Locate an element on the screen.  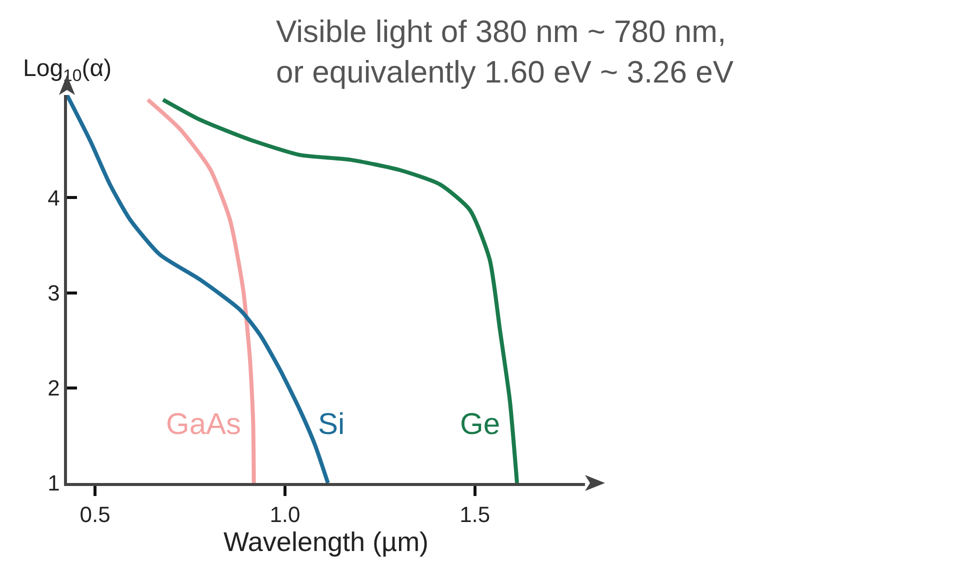
y-tick-label: 4 is located at coordinates (54, 197).